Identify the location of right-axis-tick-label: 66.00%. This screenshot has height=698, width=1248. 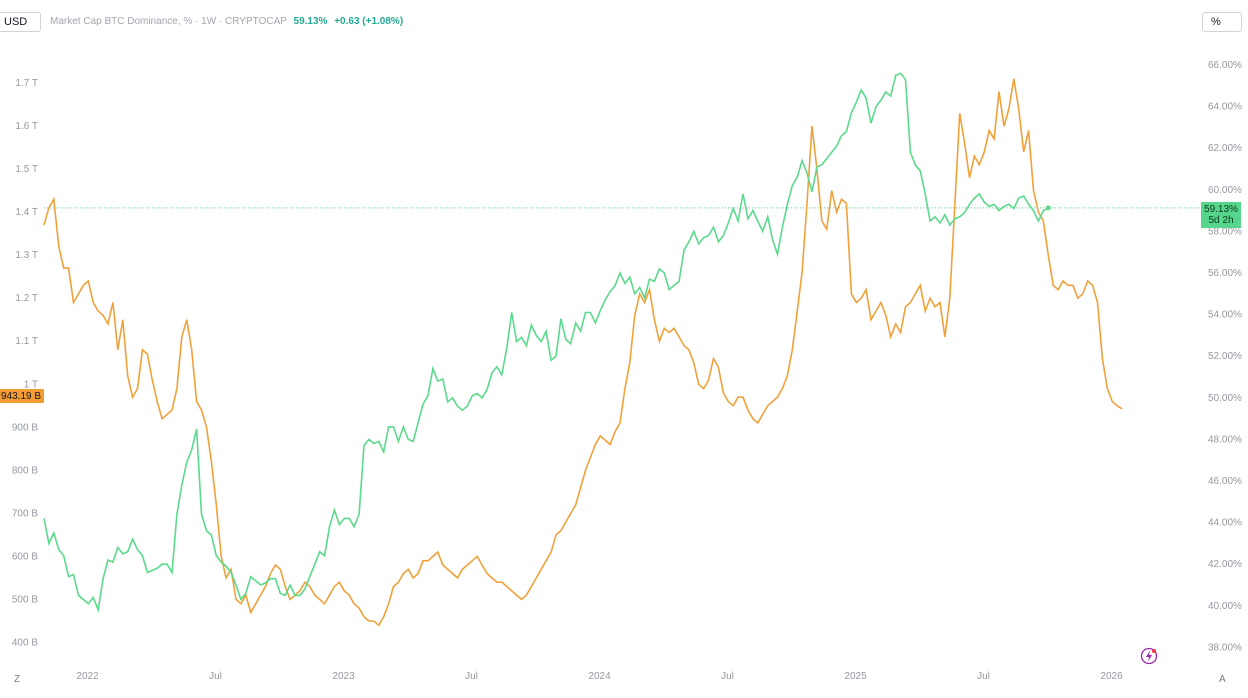
(1225, 65).